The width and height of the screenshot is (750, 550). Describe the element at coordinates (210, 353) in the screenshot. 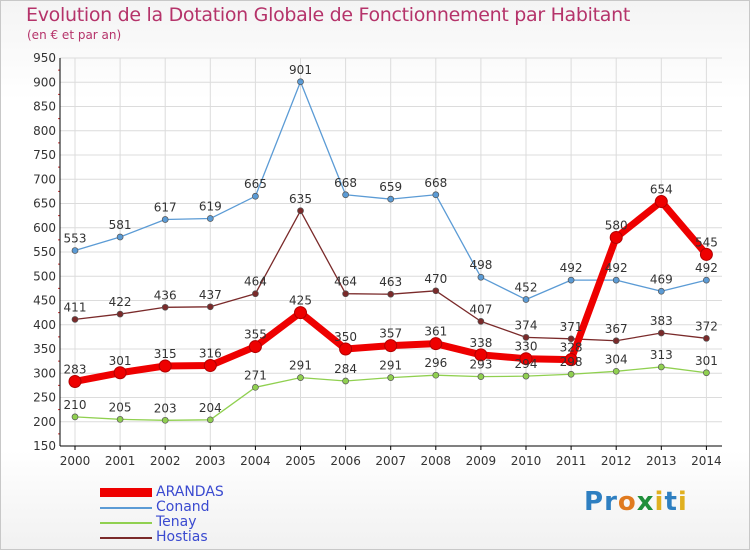

I see `data-label-arandas: 316` at that location.